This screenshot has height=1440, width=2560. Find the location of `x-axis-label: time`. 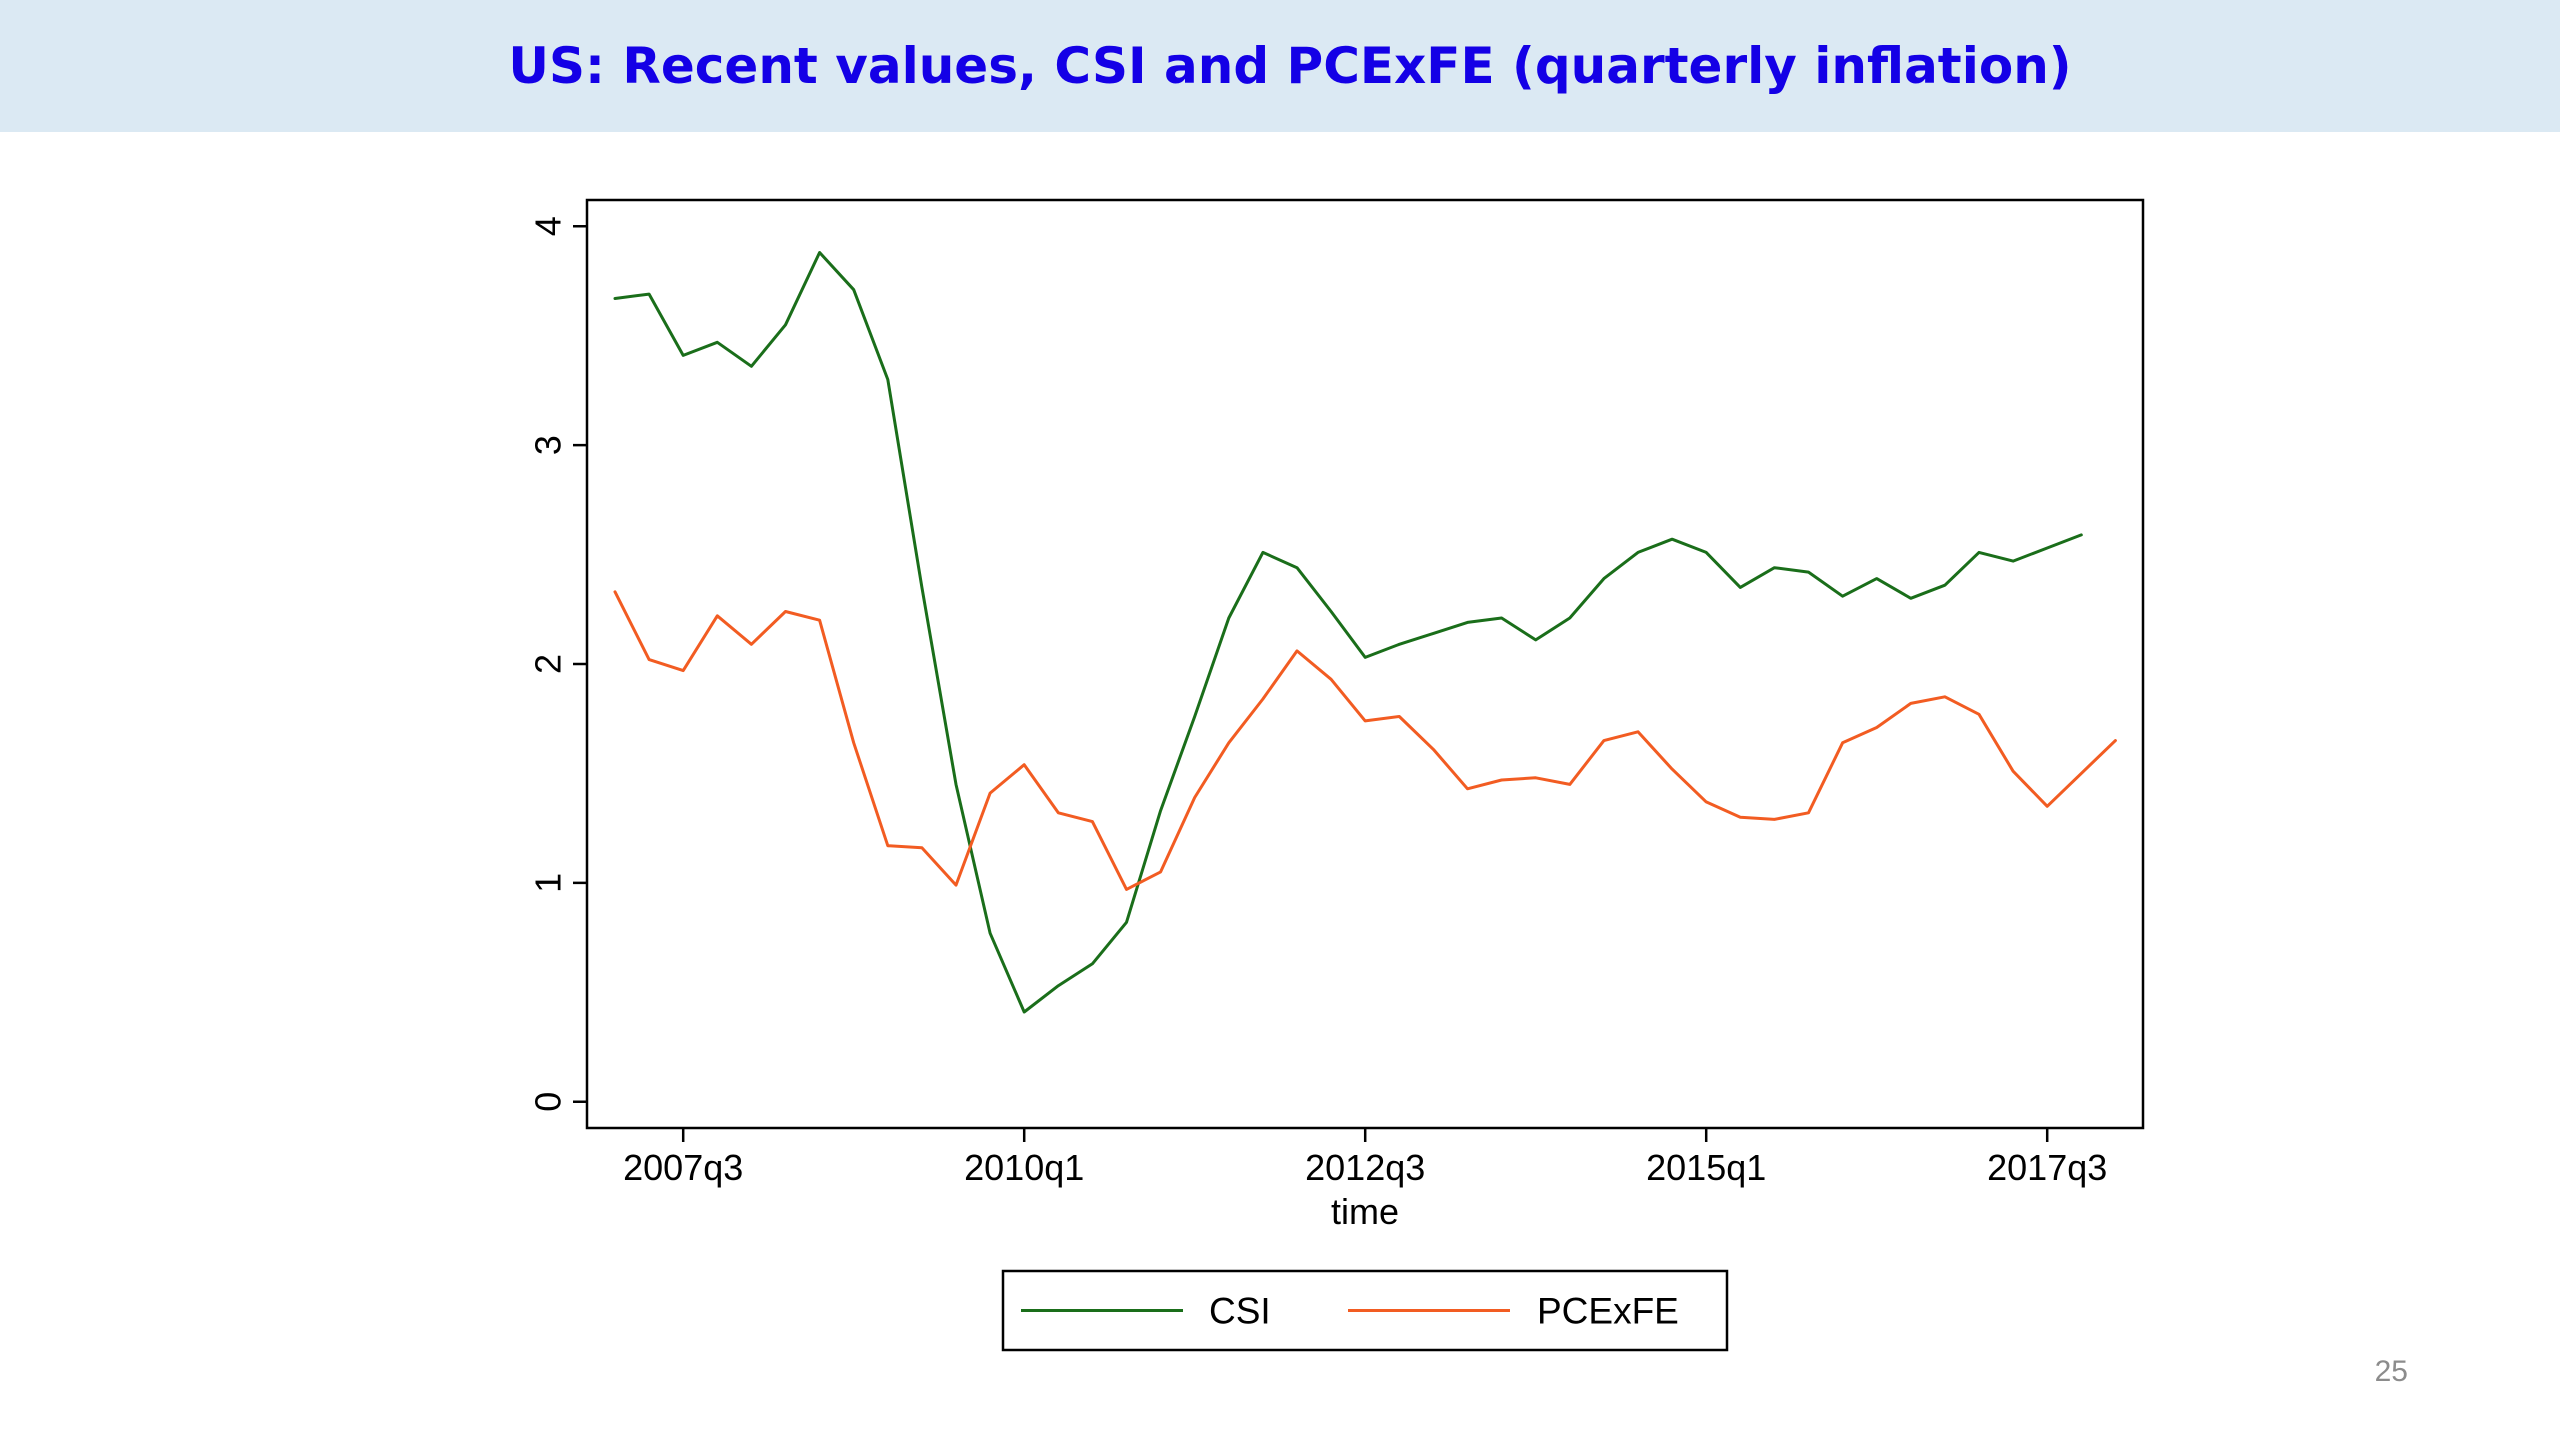

x-axis-label: time is located at coordinates (1365, 1211).